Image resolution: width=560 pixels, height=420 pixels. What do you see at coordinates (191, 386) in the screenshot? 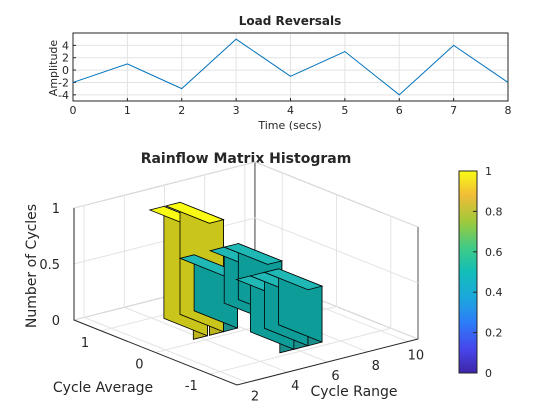
I see `average-tick-label: -1` at bounding box center [191, 386].